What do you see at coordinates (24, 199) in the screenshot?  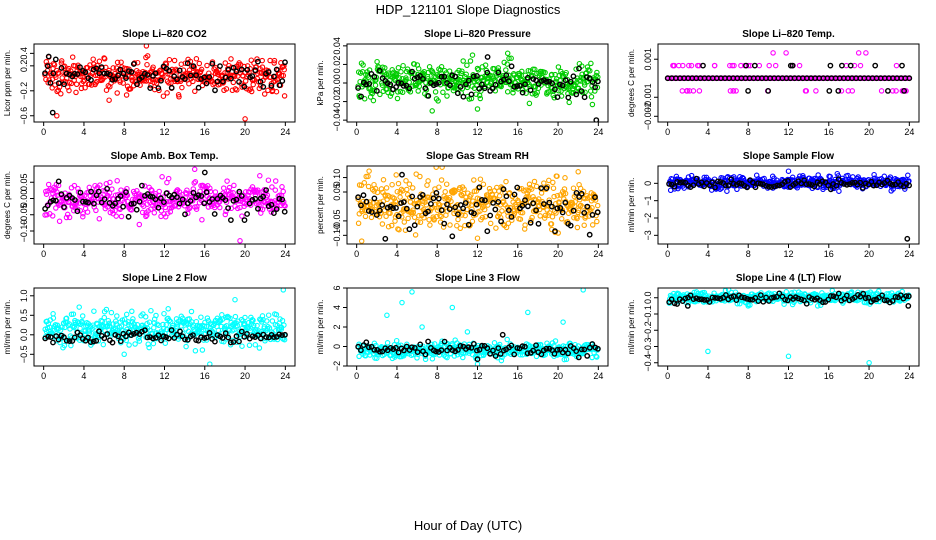 I see `y-tick-label: 0.00` at bounding box center [24, 199].